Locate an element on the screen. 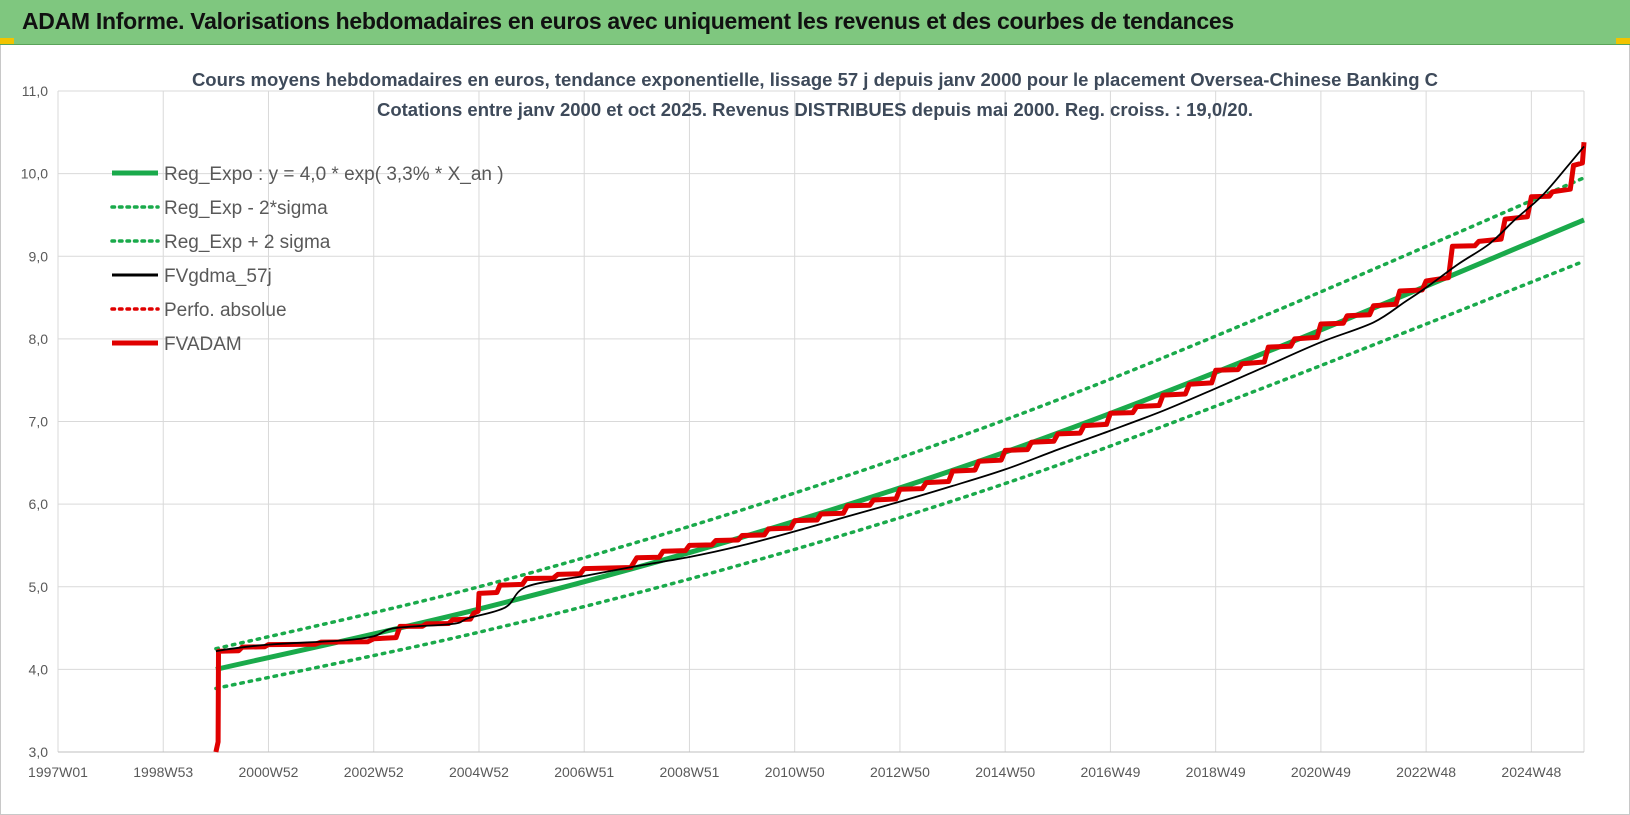 This screenshot has width=1630, height=815. x-tick-label: 2012W50 is located at coordinates (900, 772).